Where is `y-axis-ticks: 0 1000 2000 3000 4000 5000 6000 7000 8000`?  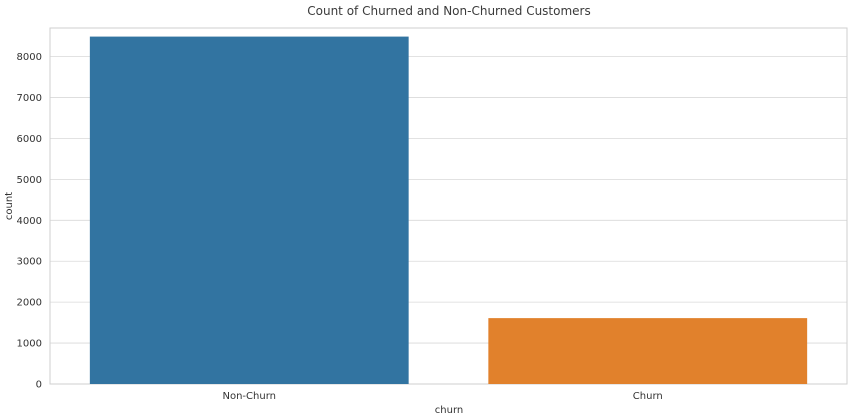 y-axis-ticks: 0 1000 2000 3000 4000 5000 6000 7000 8000 is located at coordinates (29, 221).